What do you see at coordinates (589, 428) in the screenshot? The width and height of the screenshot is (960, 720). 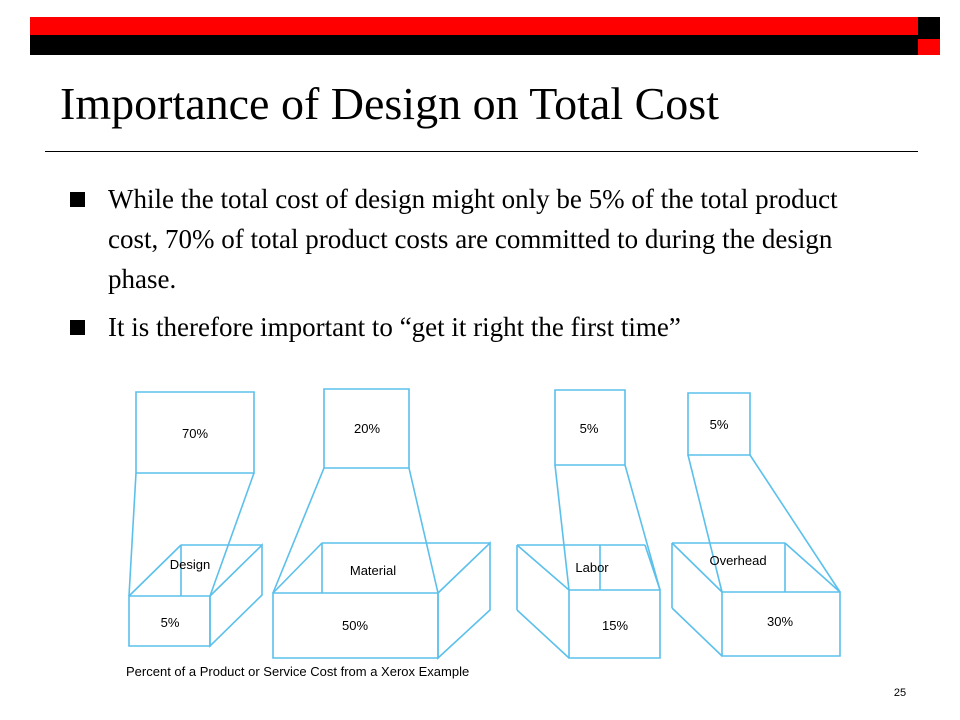 I see `funnel-labor-top-percent: 5%` at bounding box center [589, 428].